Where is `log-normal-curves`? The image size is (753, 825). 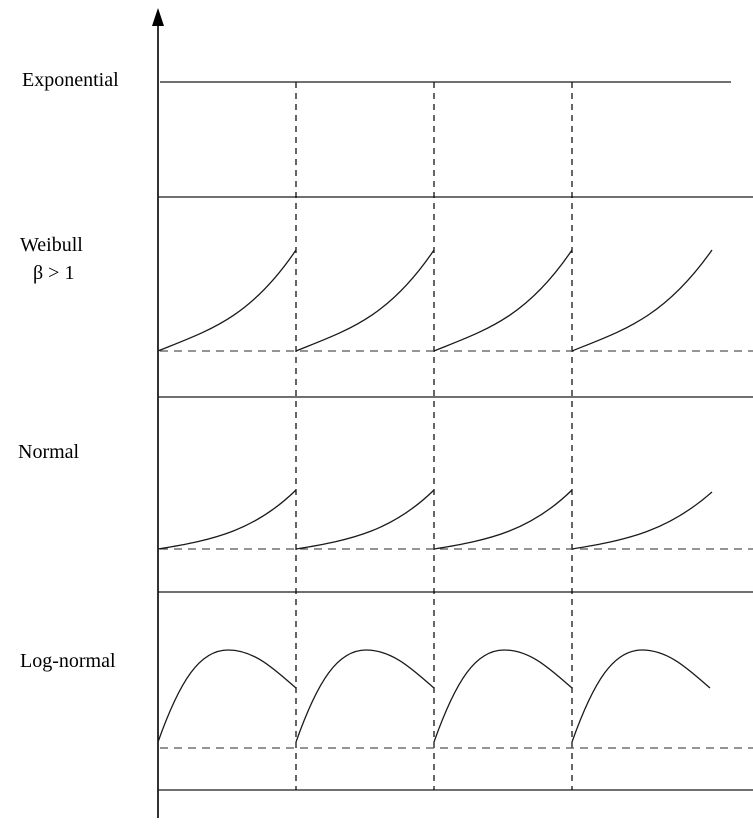 log-normal-curves is located at coordinates (434, 696).